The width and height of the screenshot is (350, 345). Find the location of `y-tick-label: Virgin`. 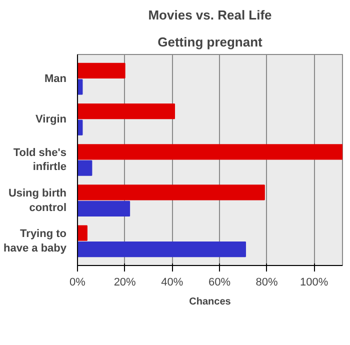

y-tick-label: Virgin is located at coordinates (51, 119).